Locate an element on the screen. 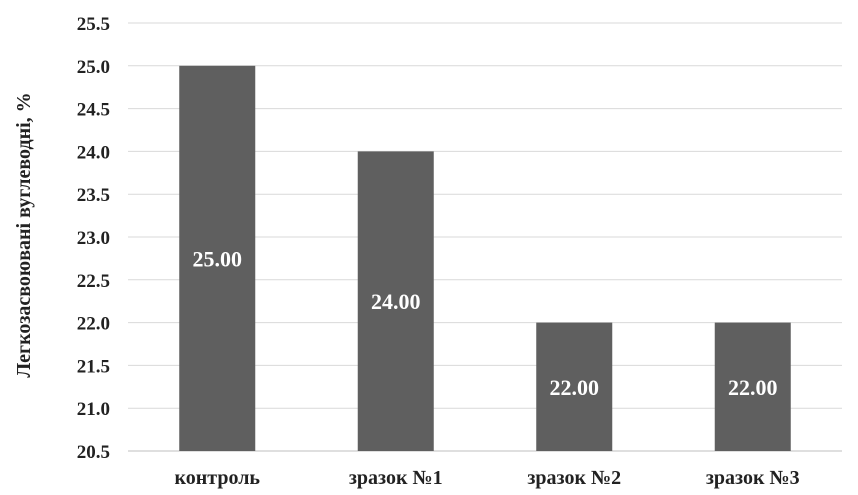 The image size is (858, 495). data-label: 25.00 is located at coordinates (218, 258).